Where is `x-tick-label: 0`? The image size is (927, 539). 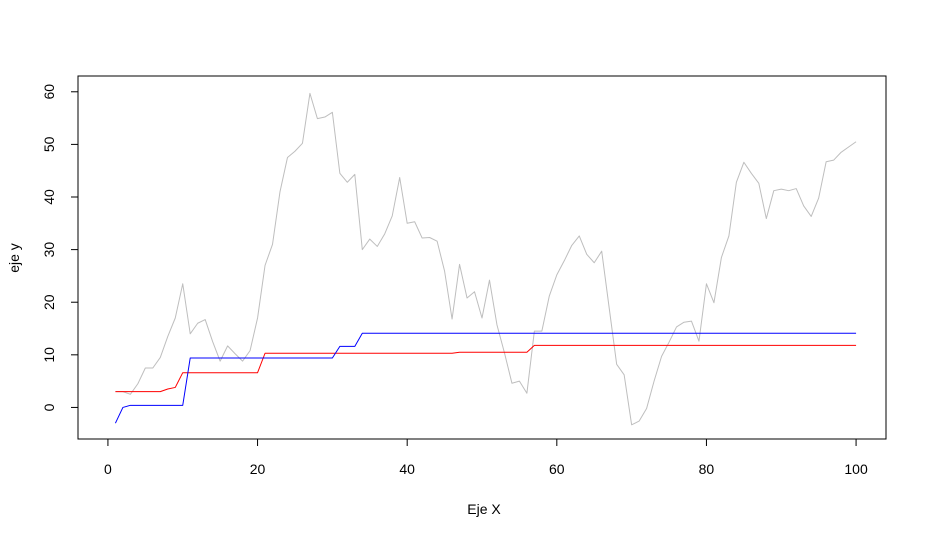 x-tick-label: 0 is located at coordinates (108, 469).